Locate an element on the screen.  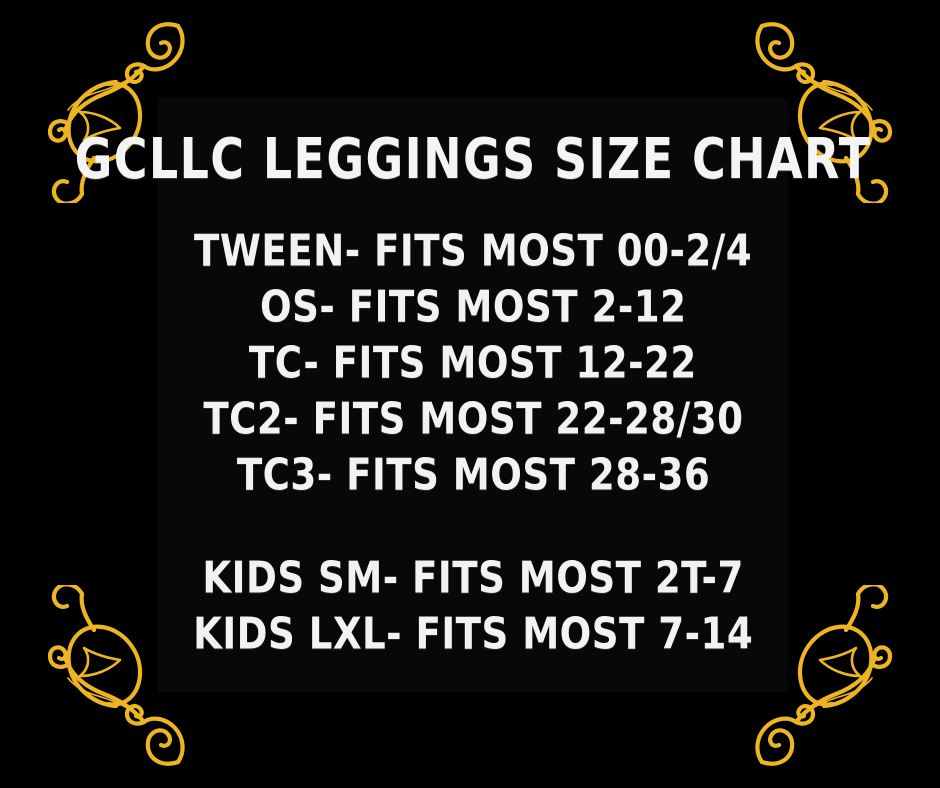
size-line-tween: TWEEN- FITS MOST 00-2/4 is located at coordinates (473, 251).